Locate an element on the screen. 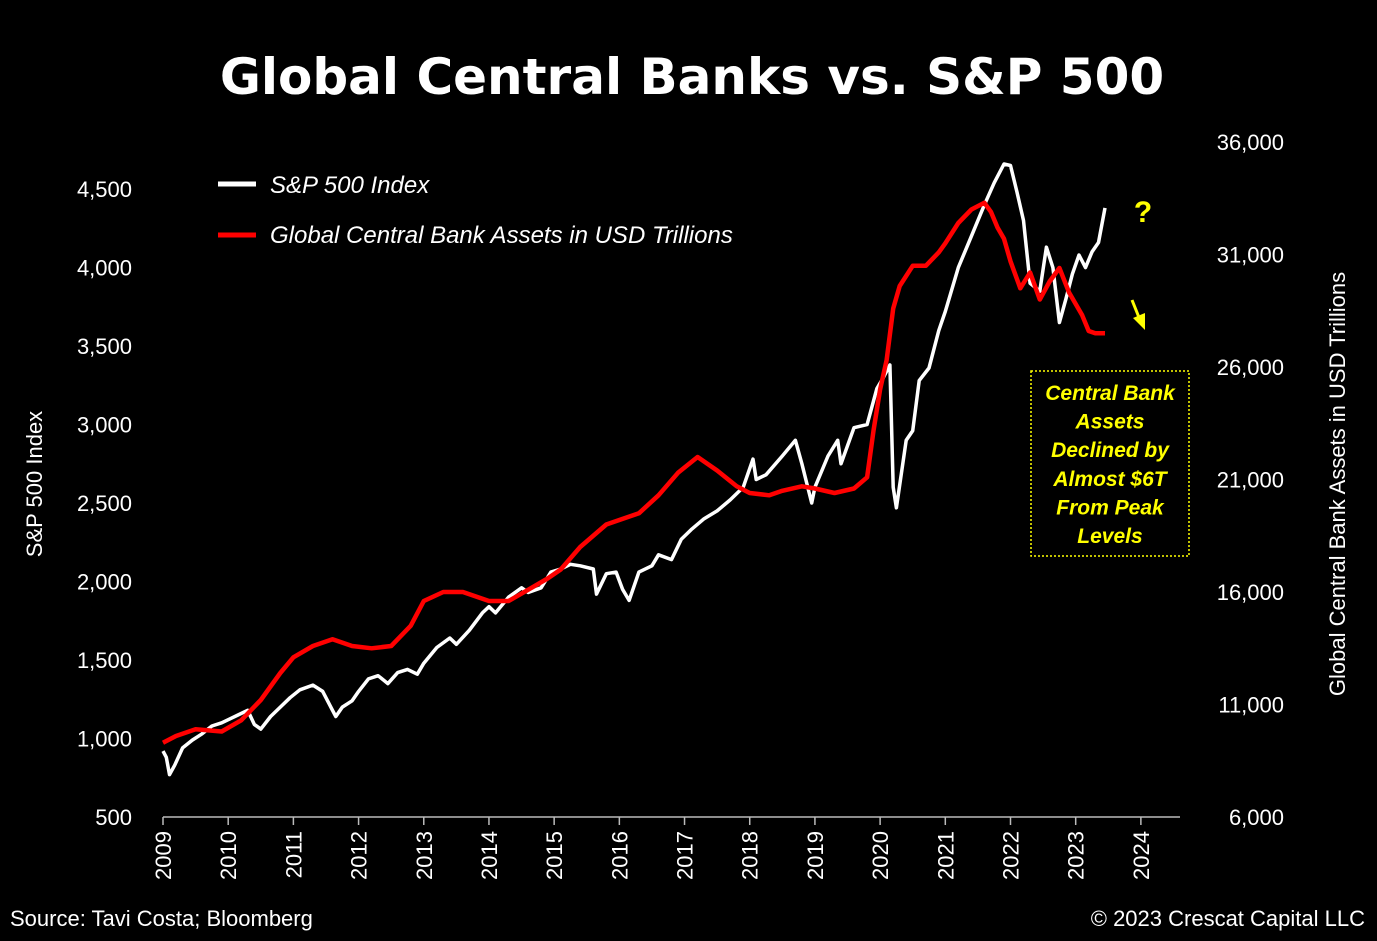 The width and height of the screenshot is (1377, 941). x-tick-label: 2009 is located at coordinates (163, 855).